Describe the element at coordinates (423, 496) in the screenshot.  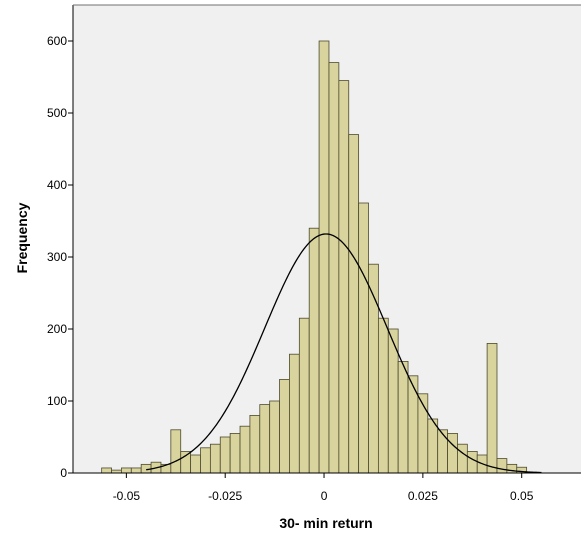
I see `x-tick-label: 0.025` at that location.